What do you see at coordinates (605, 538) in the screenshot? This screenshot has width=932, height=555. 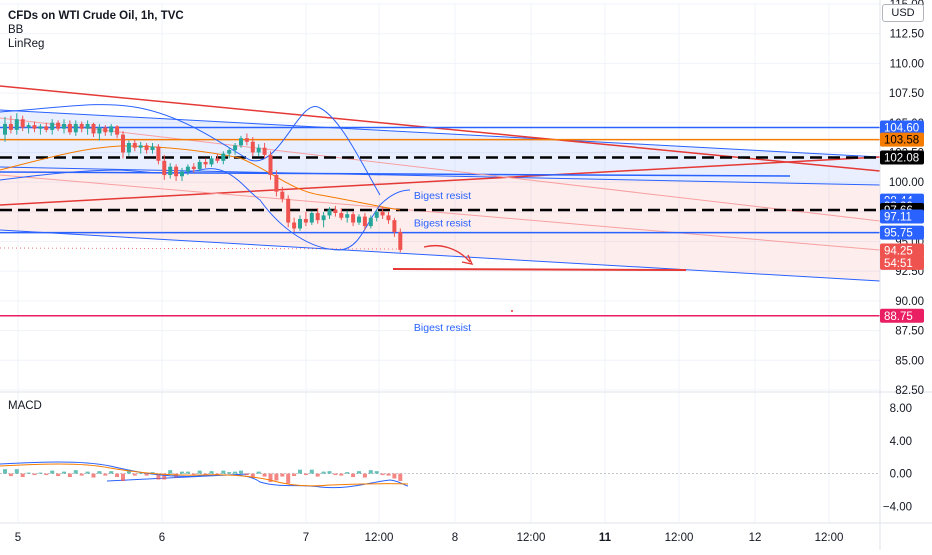 I see `x-tick-label: 11` at bounding box center [605, 538].